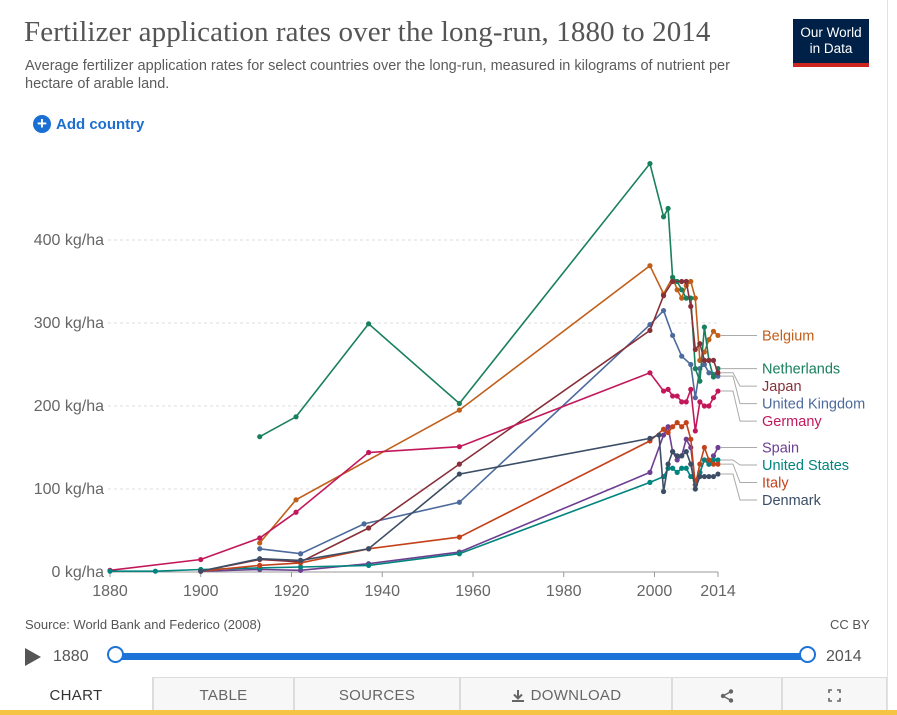 The height and width of the screenshot is (715, 897). Describe the element at coordinates (78, 572) in the screenshot. I see `y-tick-label: 0 kg/ha` at that location.